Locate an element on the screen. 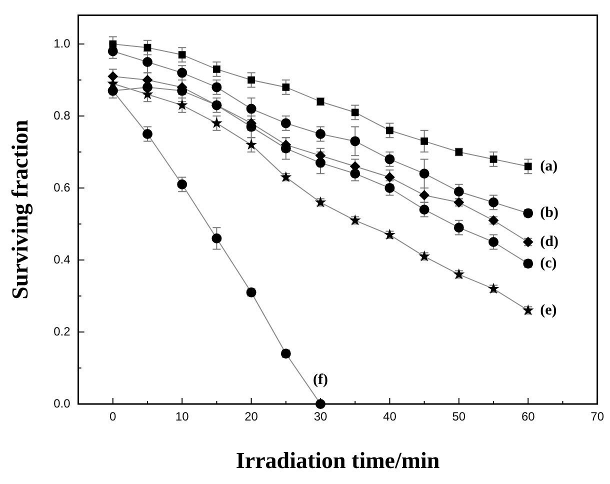 The height and width of the screenshot is (484, 610). series-label: (b) is located at coordinates (549, 213).